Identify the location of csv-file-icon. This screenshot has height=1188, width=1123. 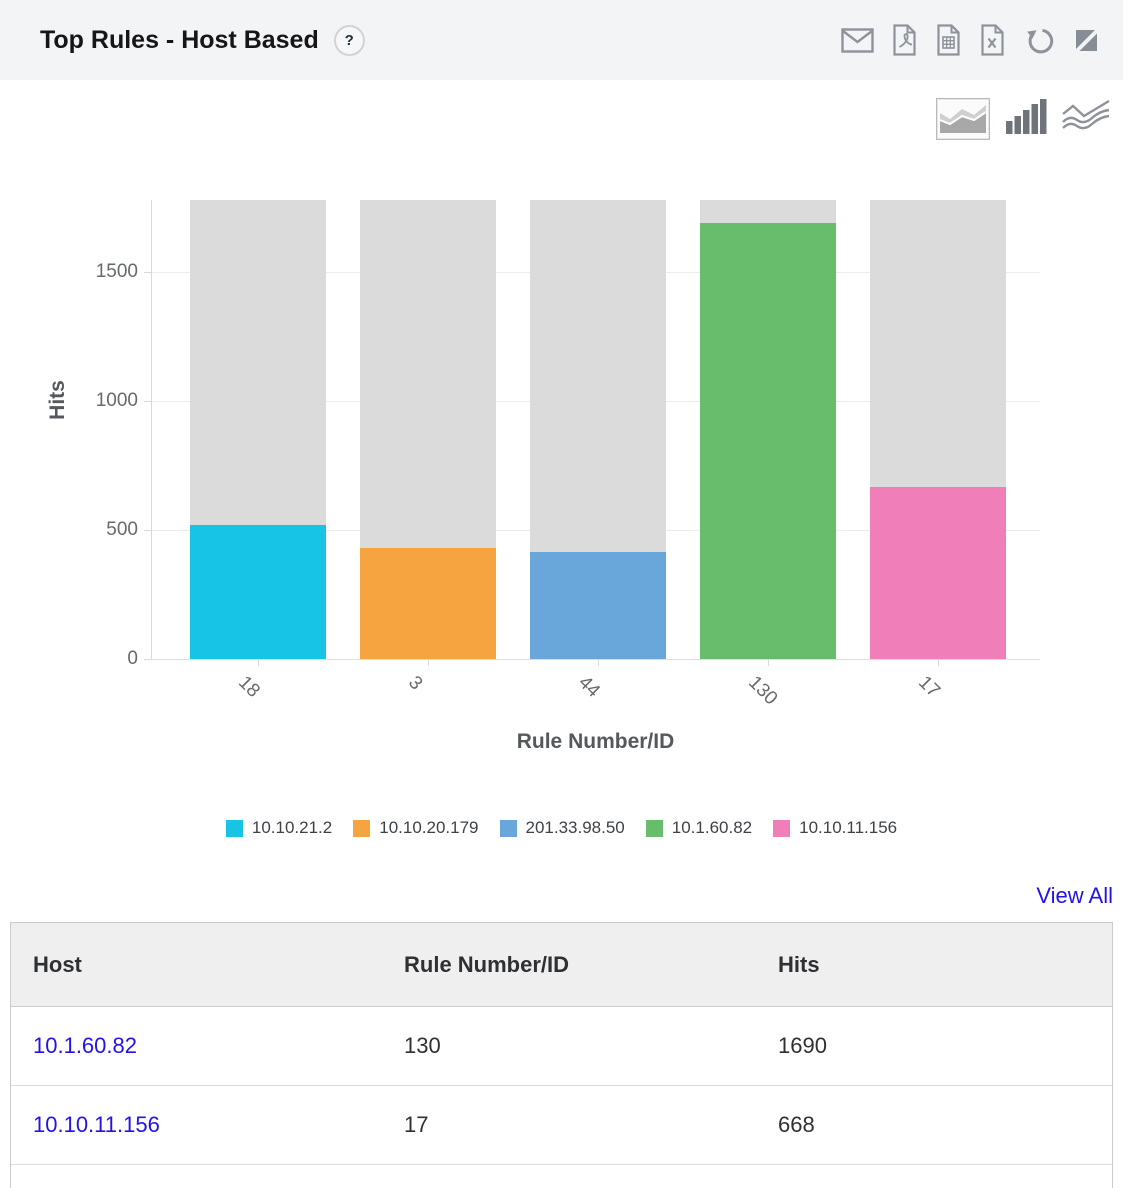
(948, 40).